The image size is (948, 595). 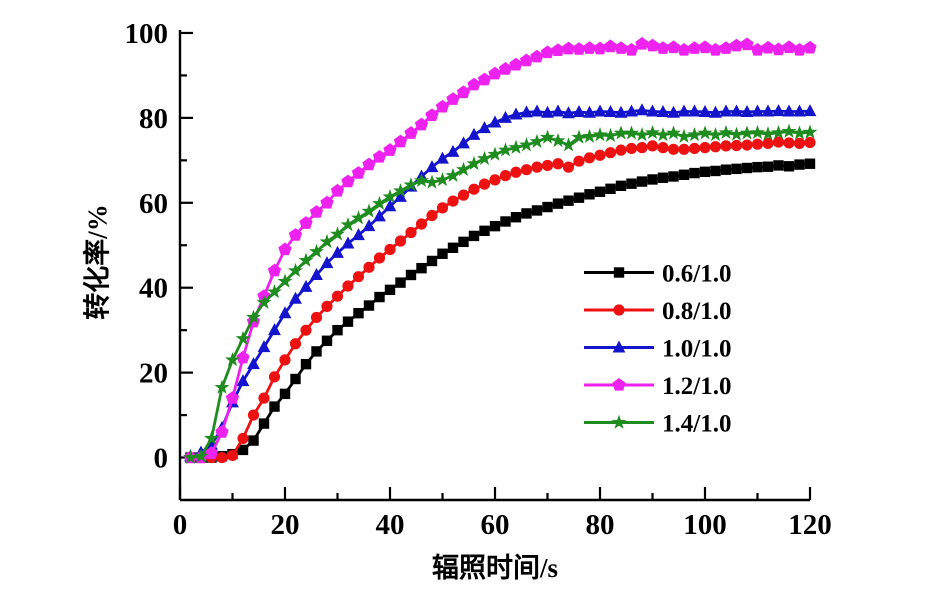 What do you see at coordinates (619, 384) in the screenshot?
I see `legend-marker-pentagon` at bounding box center [619, 384].